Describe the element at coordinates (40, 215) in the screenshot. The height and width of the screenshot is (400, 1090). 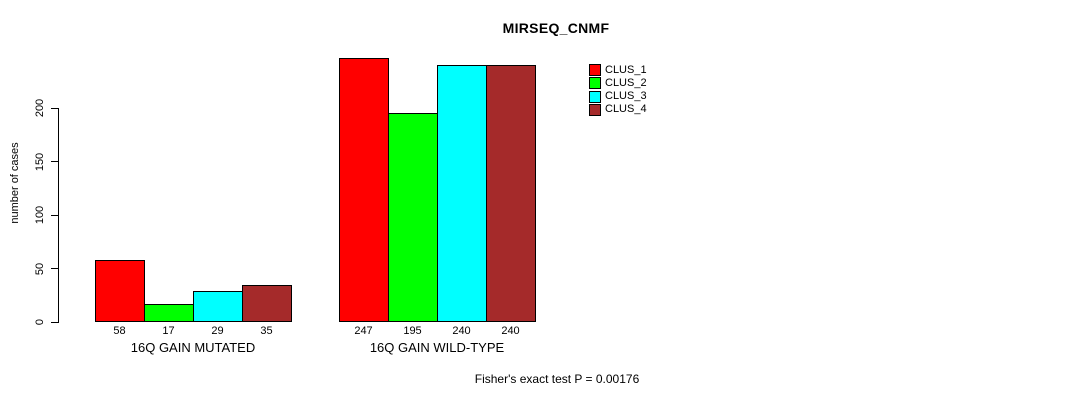
I see `y-tick-label: 100` at that location.